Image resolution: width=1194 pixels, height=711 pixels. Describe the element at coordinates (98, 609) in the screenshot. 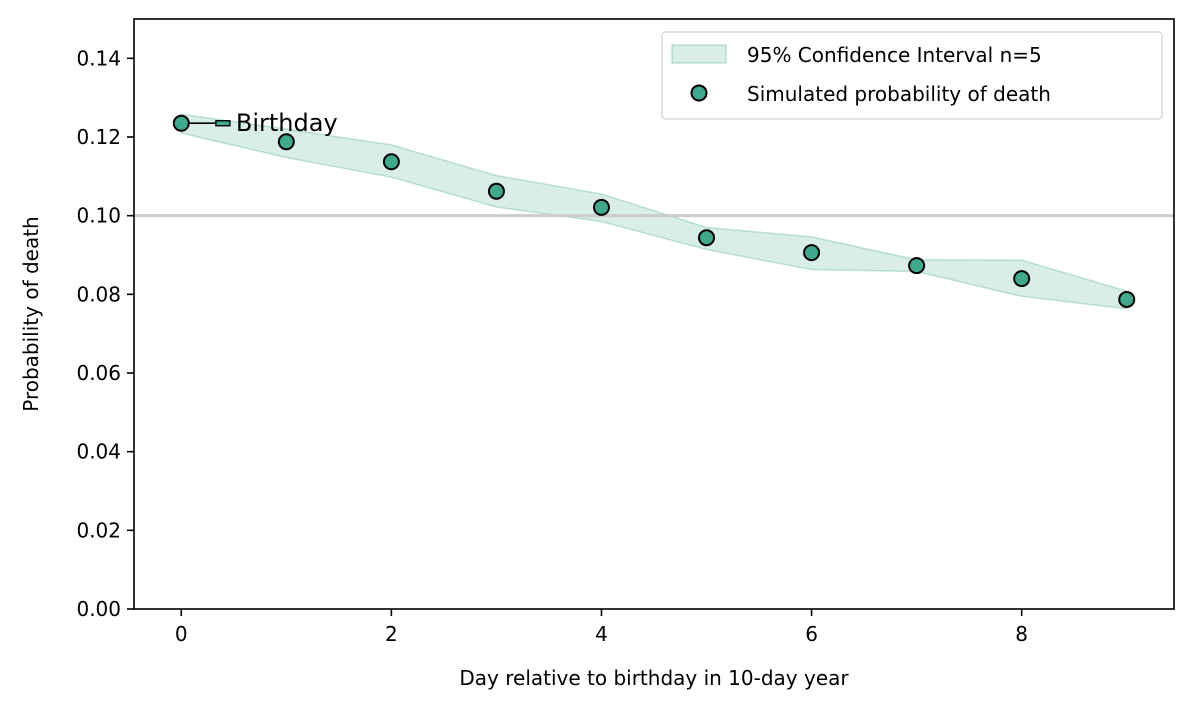

I see `y-tick-label: 0.00` at that location.